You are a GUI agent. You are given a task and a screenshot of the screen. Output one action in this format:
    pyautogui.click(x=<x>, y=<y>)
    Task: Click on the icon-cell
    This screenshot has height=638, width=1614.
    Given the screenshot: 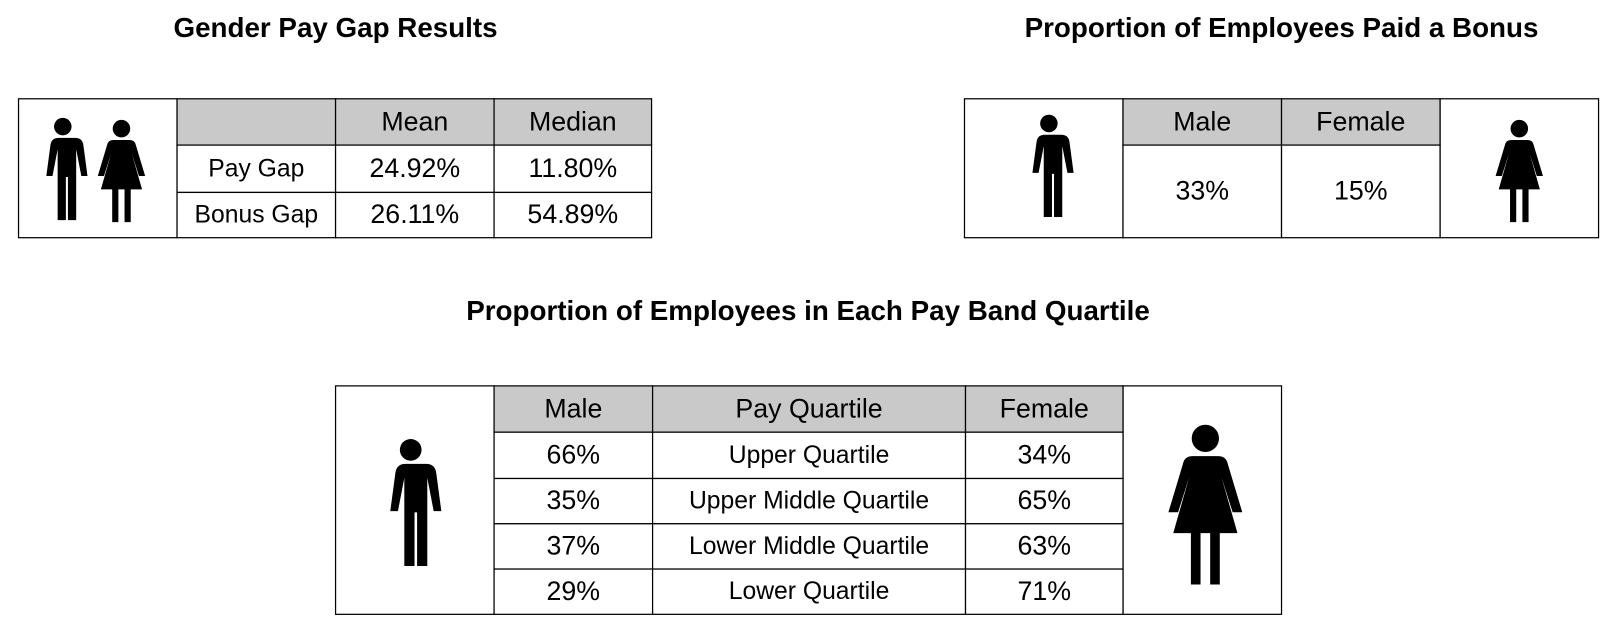 What is the action you would take?
    pyautogui.click(x=97, y=168)
    